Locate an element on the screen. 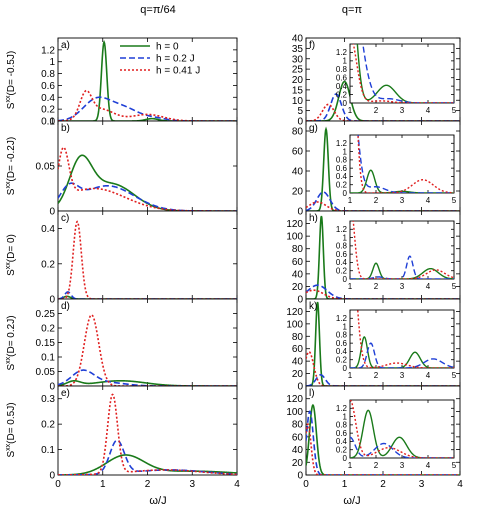 The height and width of the screenshot is (514, 491). panel-k-inset-ytick-label: 0.8 is located at coordinates (342, 335).